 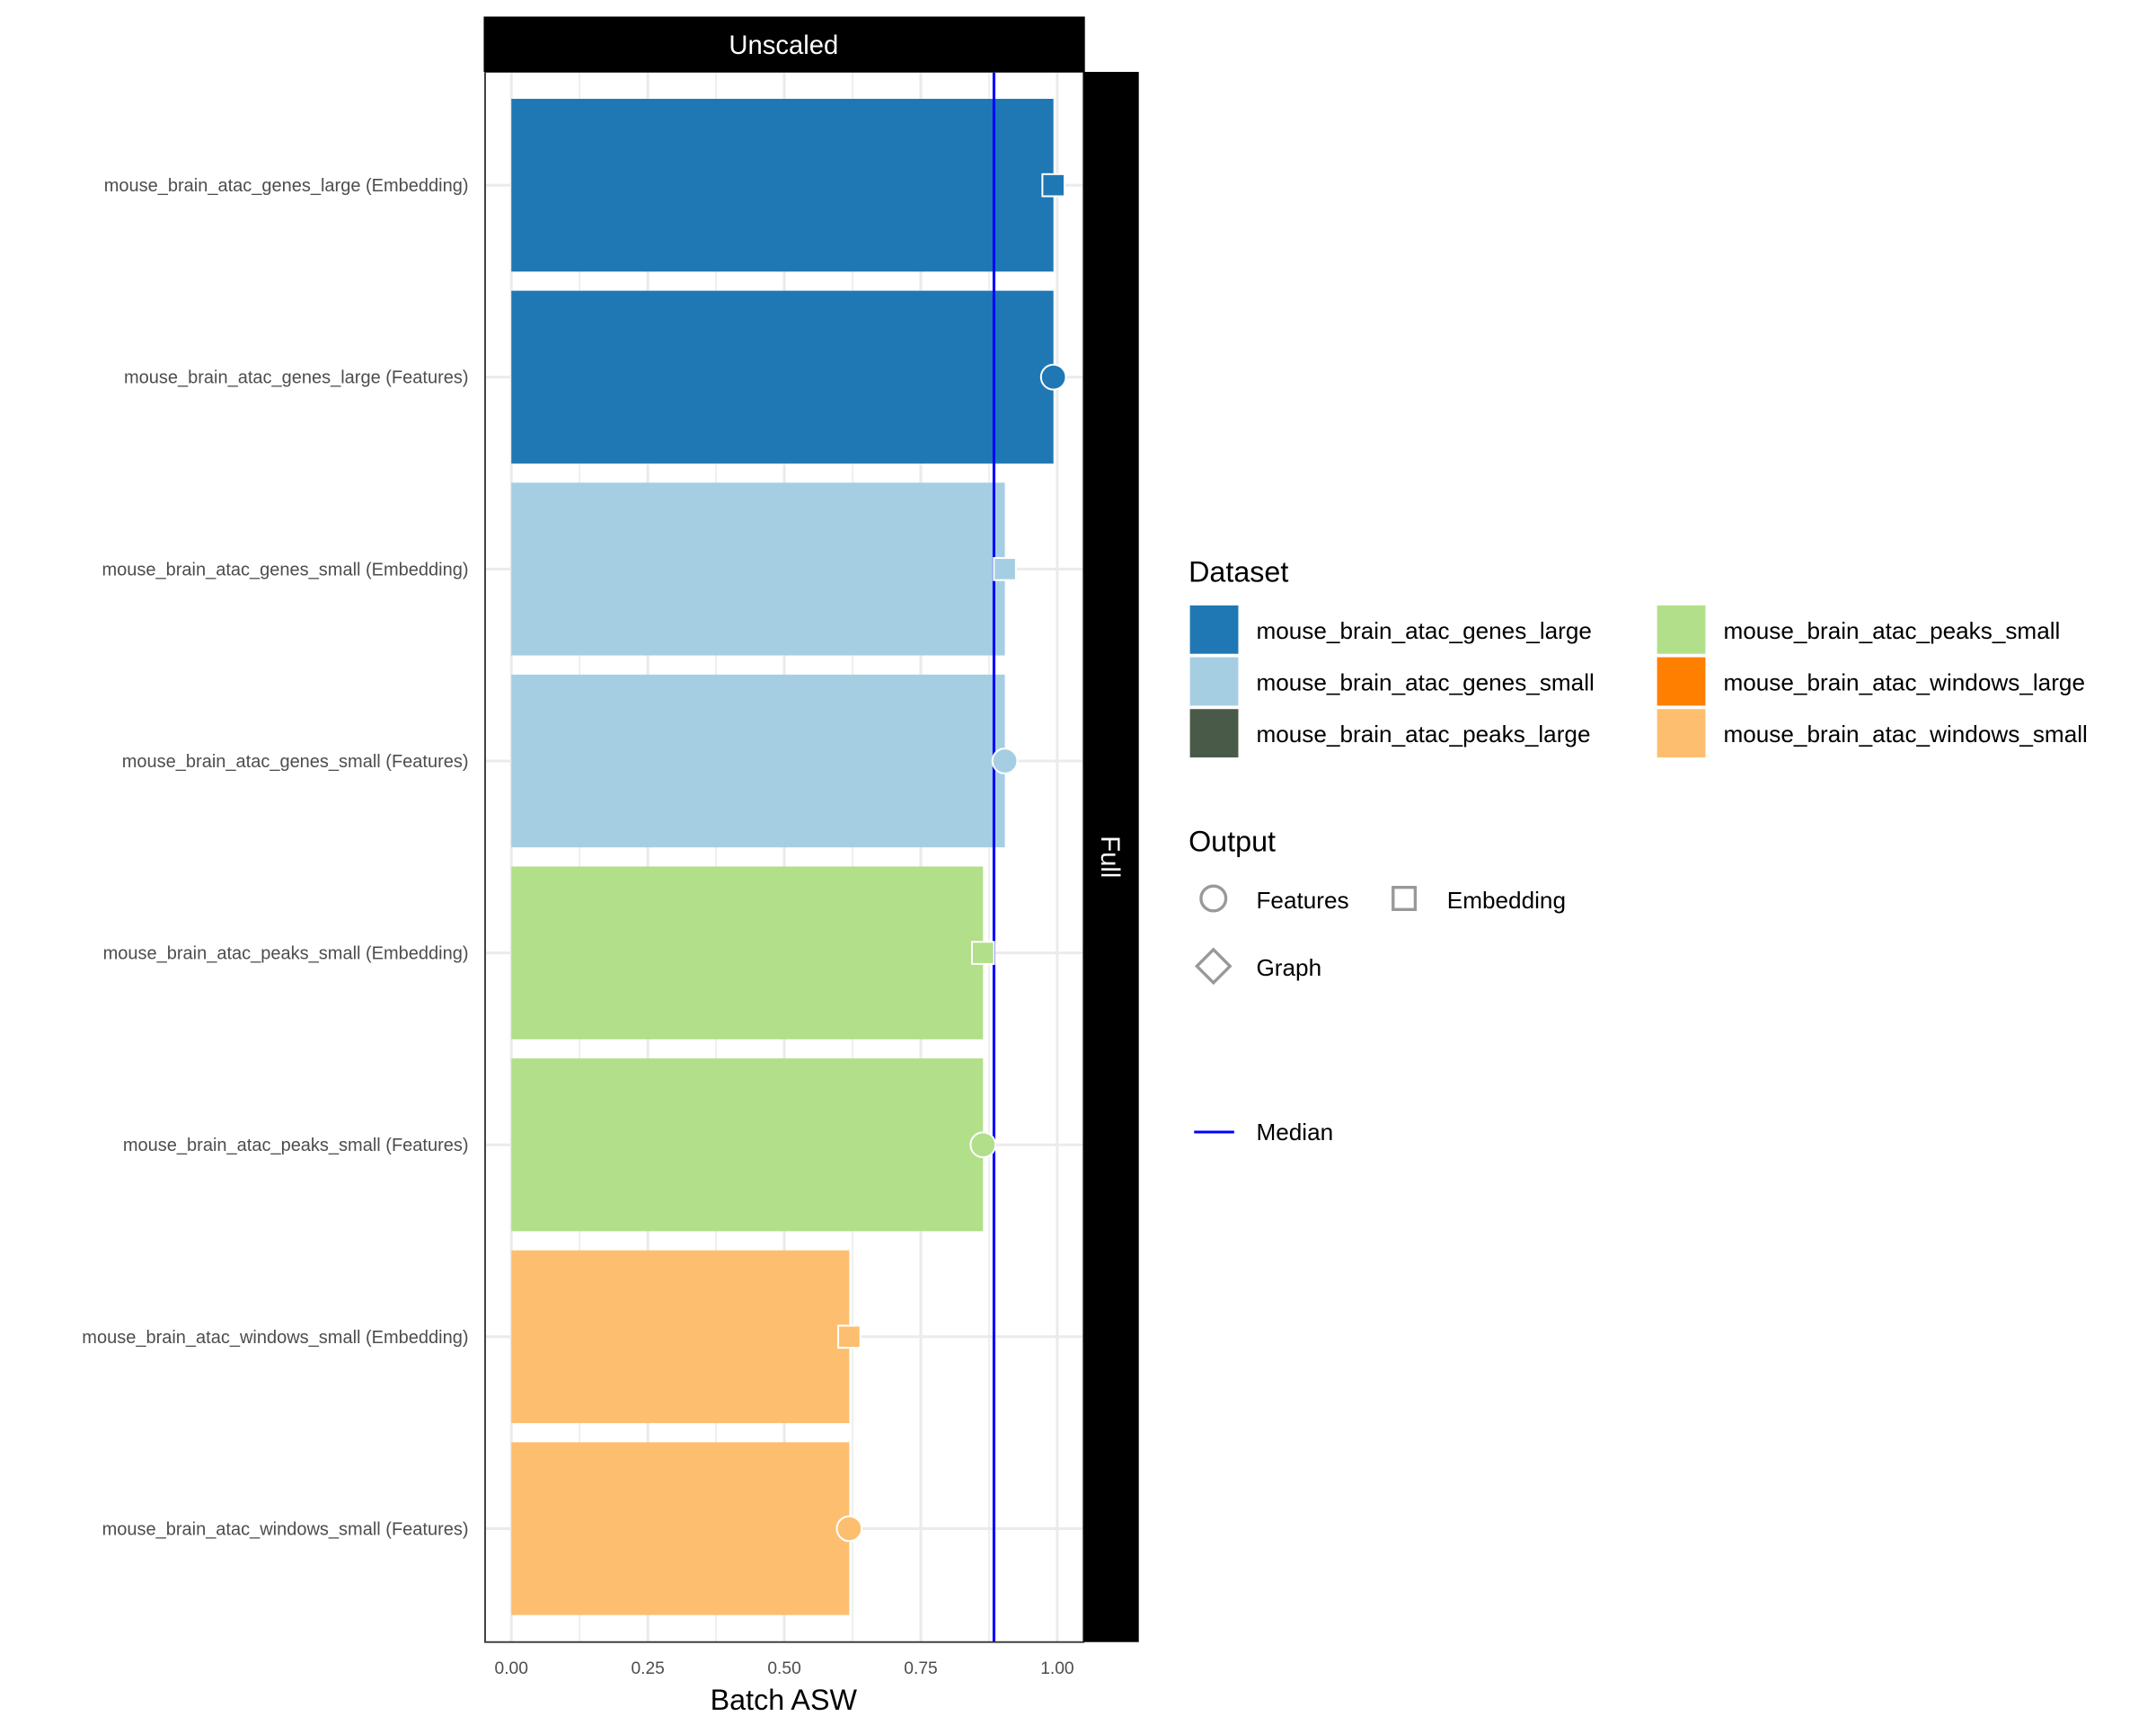 I want to click on x-tick-label: 0.25, so click(x=647, y=1668).